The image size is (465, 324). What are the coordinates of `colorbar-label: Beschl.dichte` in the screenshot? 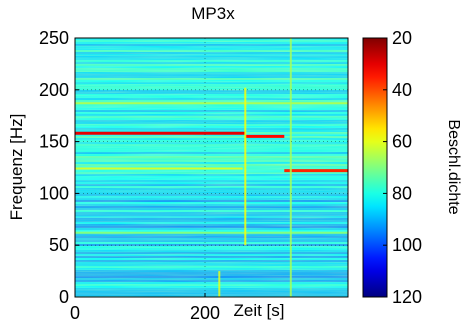 It's located at (453, 166).